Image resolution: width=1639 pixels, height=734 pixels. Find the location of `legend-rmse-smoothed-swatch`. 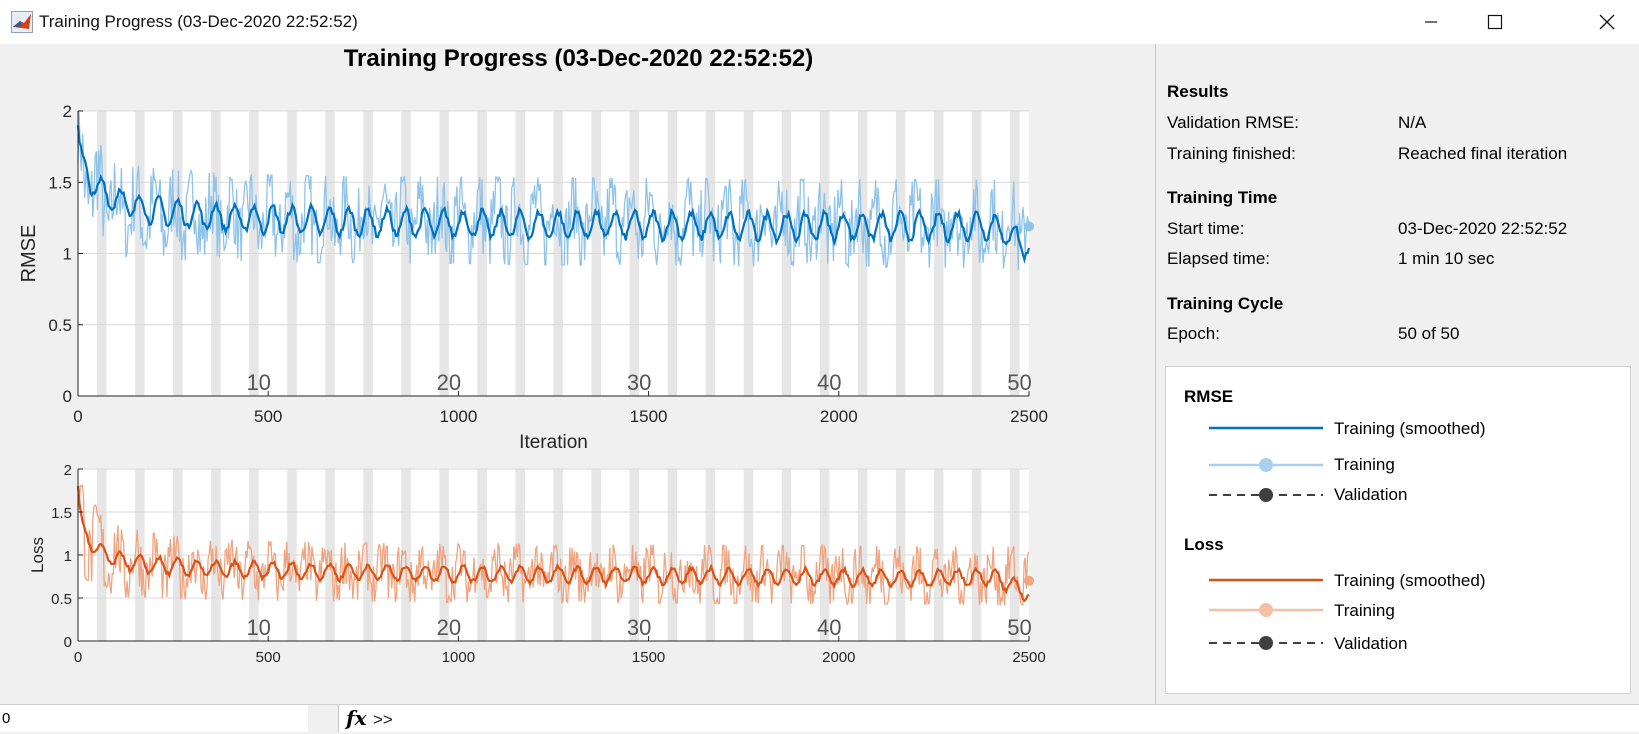

legend-rmse-smoothed-swatch is located at coordinates (1266, 428).